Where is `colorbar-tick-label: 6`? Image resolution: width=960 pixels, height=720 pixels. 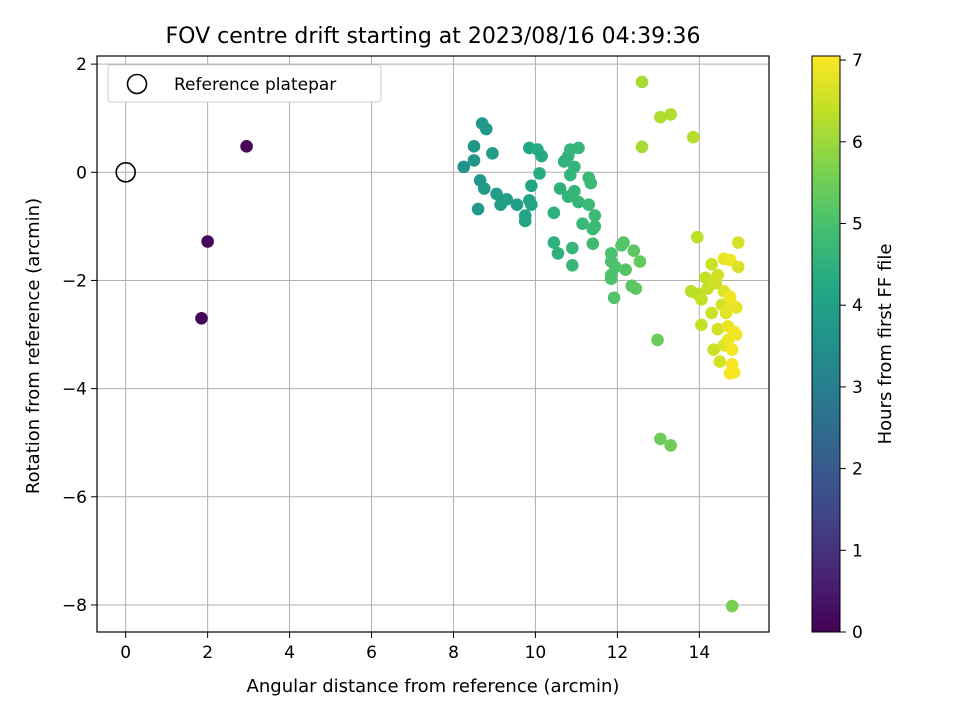
colorbar-tick-label: 6 is located at coordinates (857, 143).